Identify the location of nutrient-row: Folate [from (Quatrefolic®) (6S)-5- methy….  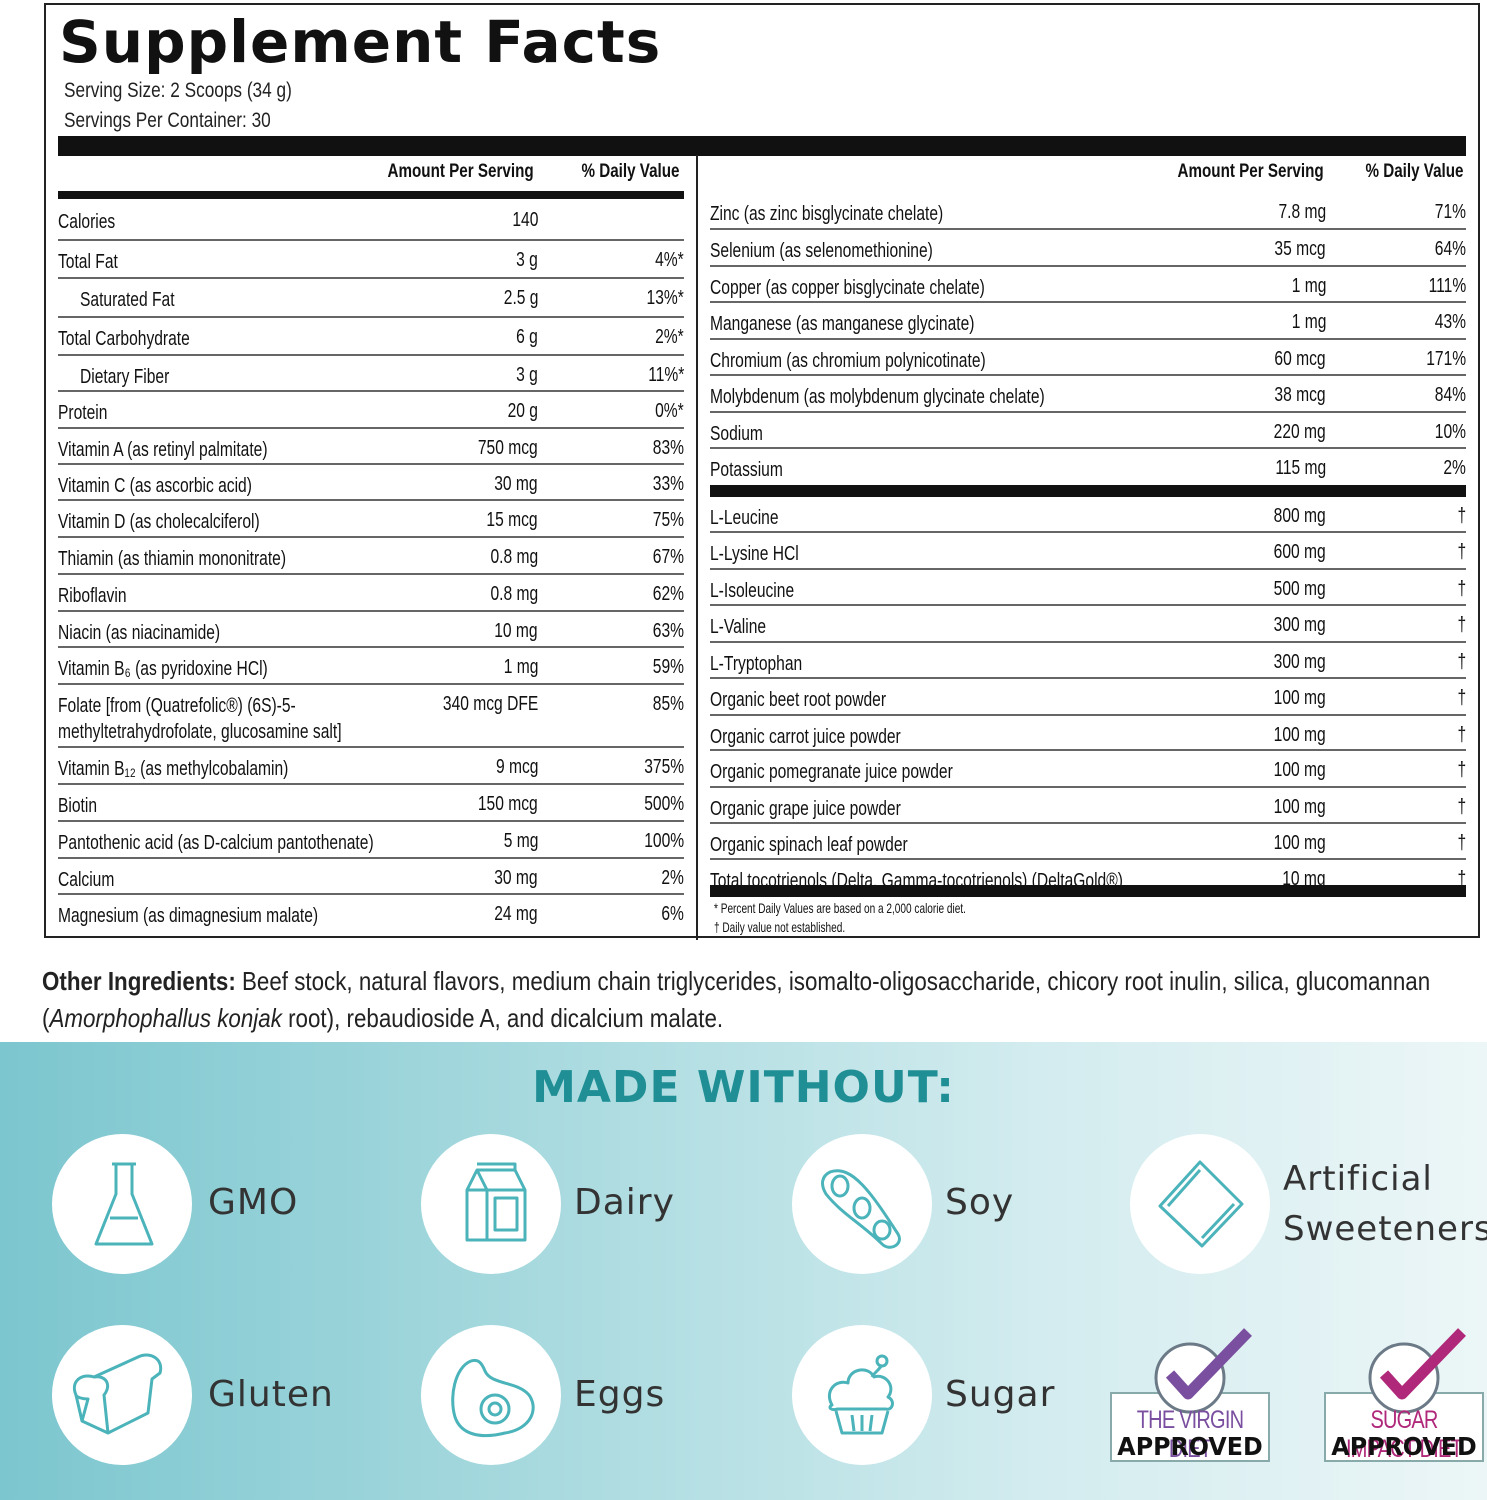
(371, 716).